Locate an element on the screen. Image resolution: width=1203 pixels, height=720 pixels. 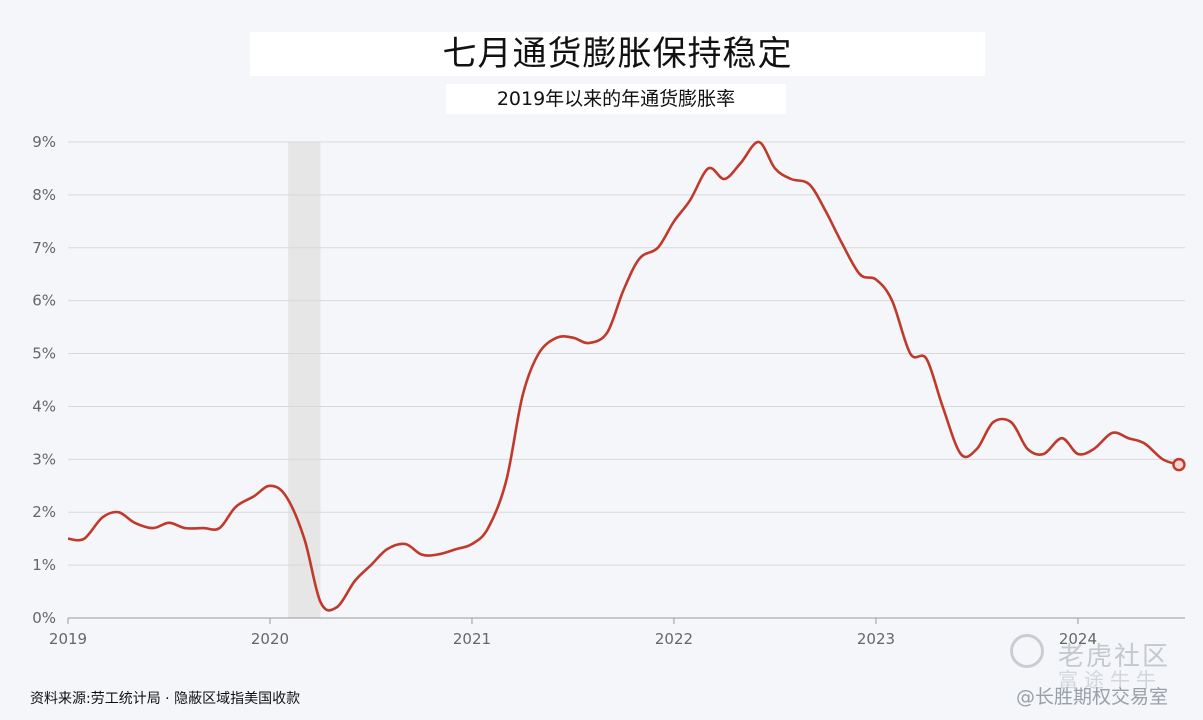
source-note: 资料来源:劳工统计局 · 隐蔽区域指美国收款 is located at coordinates (165, 699).